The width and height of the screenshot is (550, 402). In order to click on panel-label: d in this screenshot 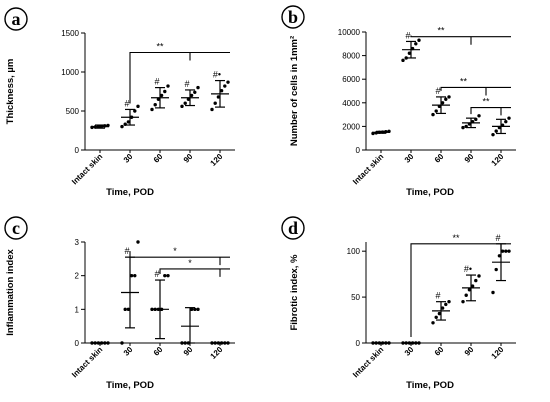, I will do `click(293, 228)`.